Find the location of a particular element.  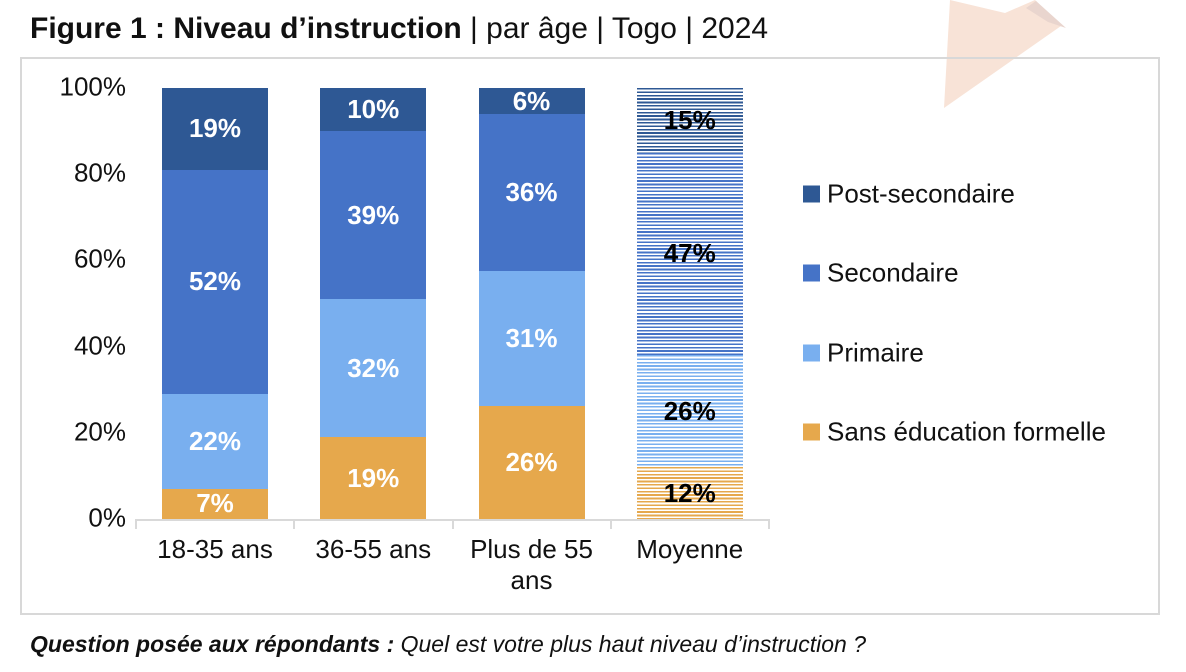

bar-segment-label: 39% is located at coordinates (373, 214).